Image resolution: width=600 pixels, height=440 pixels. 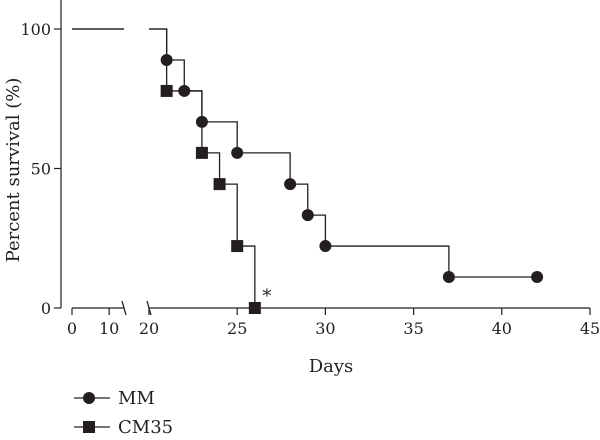 What do you see at coordinates (13, 170) in the screenshot?
I see `y-axis-title: Percent survival (%)` at bounding box center [13, 170].